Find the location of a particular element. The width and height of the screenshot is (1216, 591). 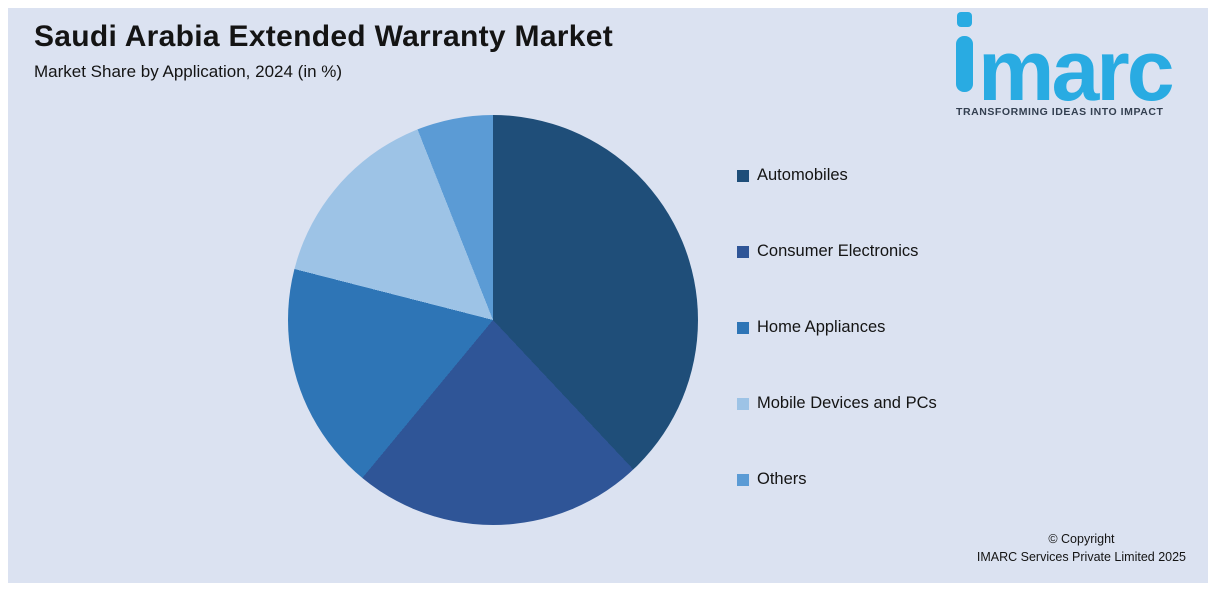

legend-item: Home Appliances is located at coordinates (837, 327).